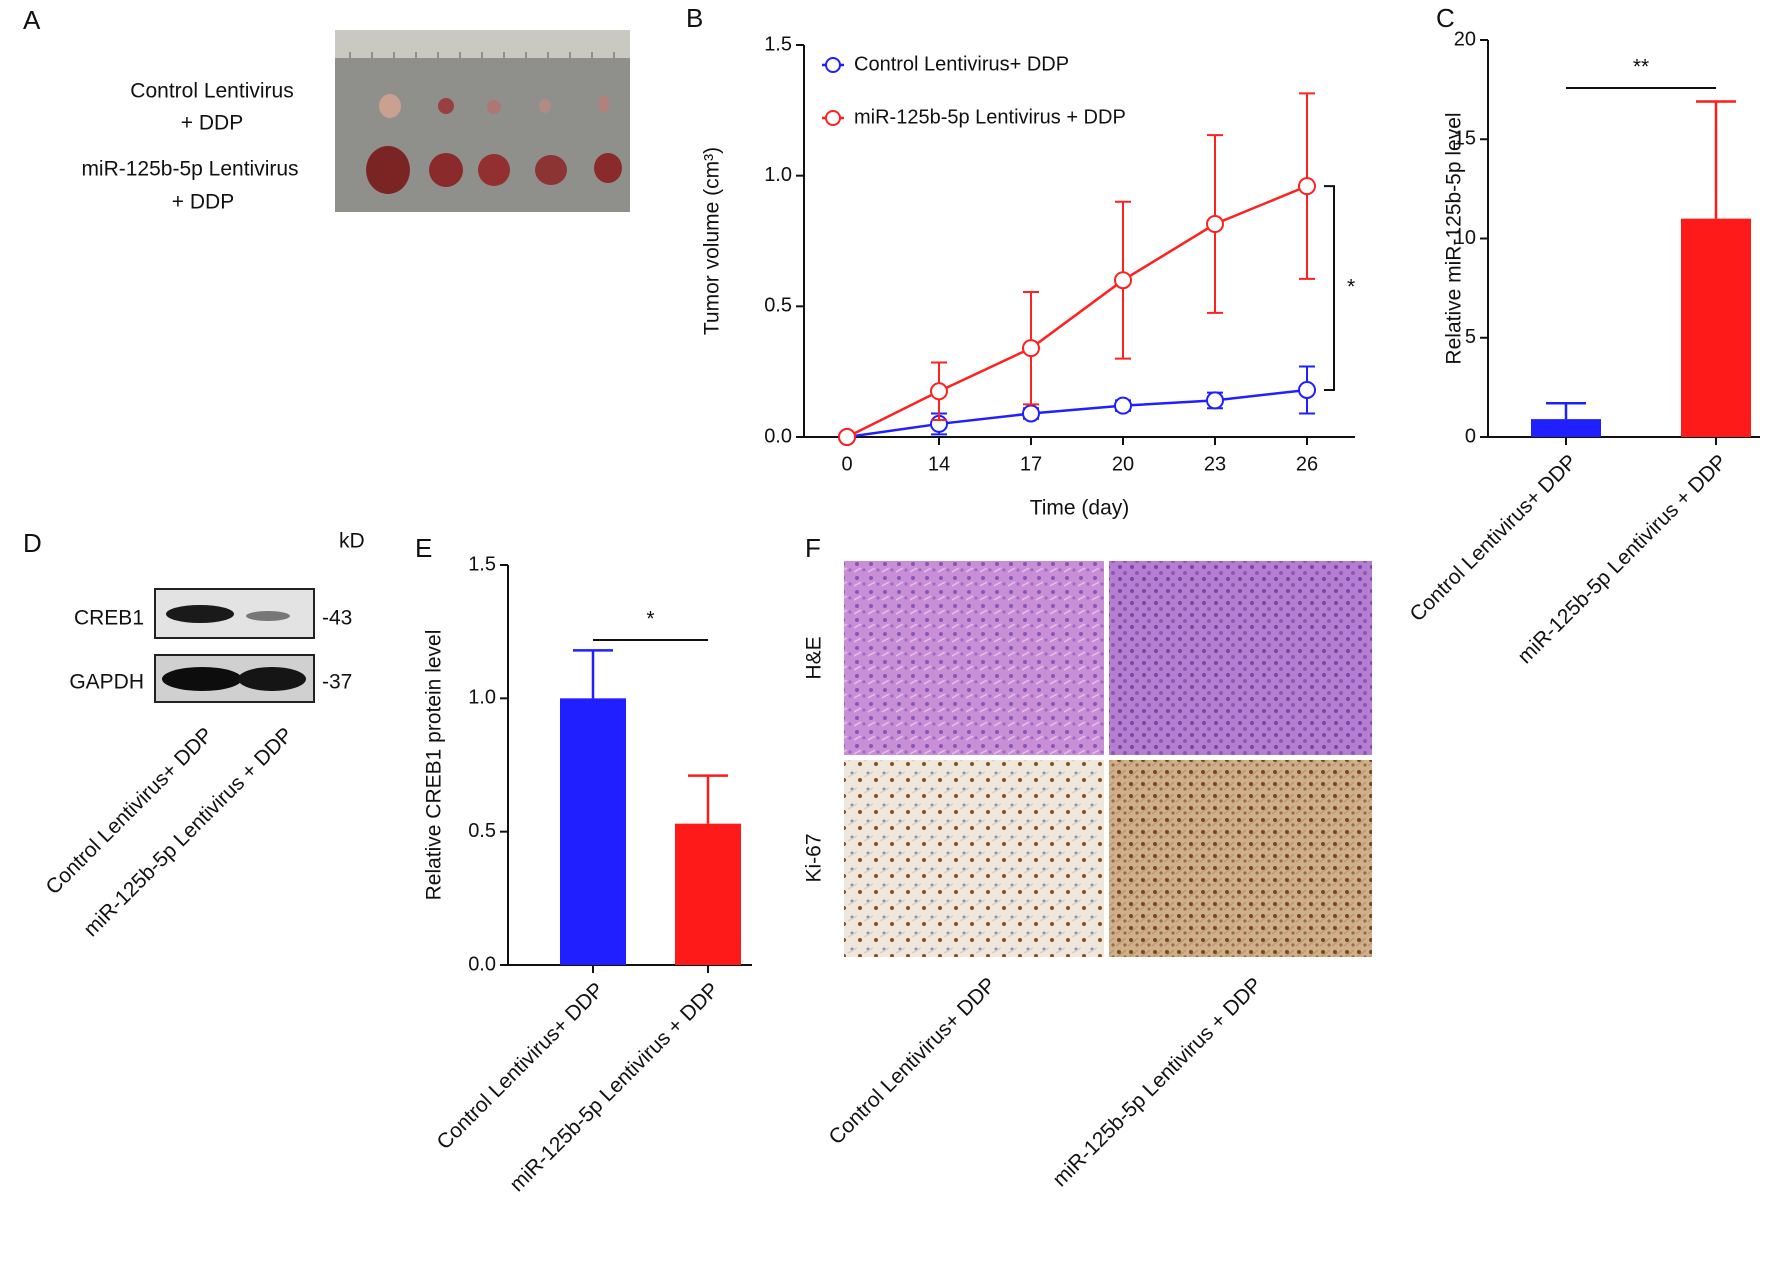  What do you see at coordinates (32, 20) in the screenshot?
I see `panel-label: A` at bounding box center [32, 20].